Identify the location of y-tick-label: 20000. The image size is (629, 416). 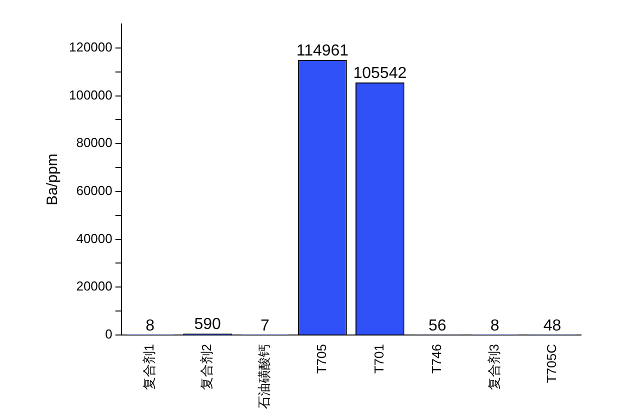
(94, 286).